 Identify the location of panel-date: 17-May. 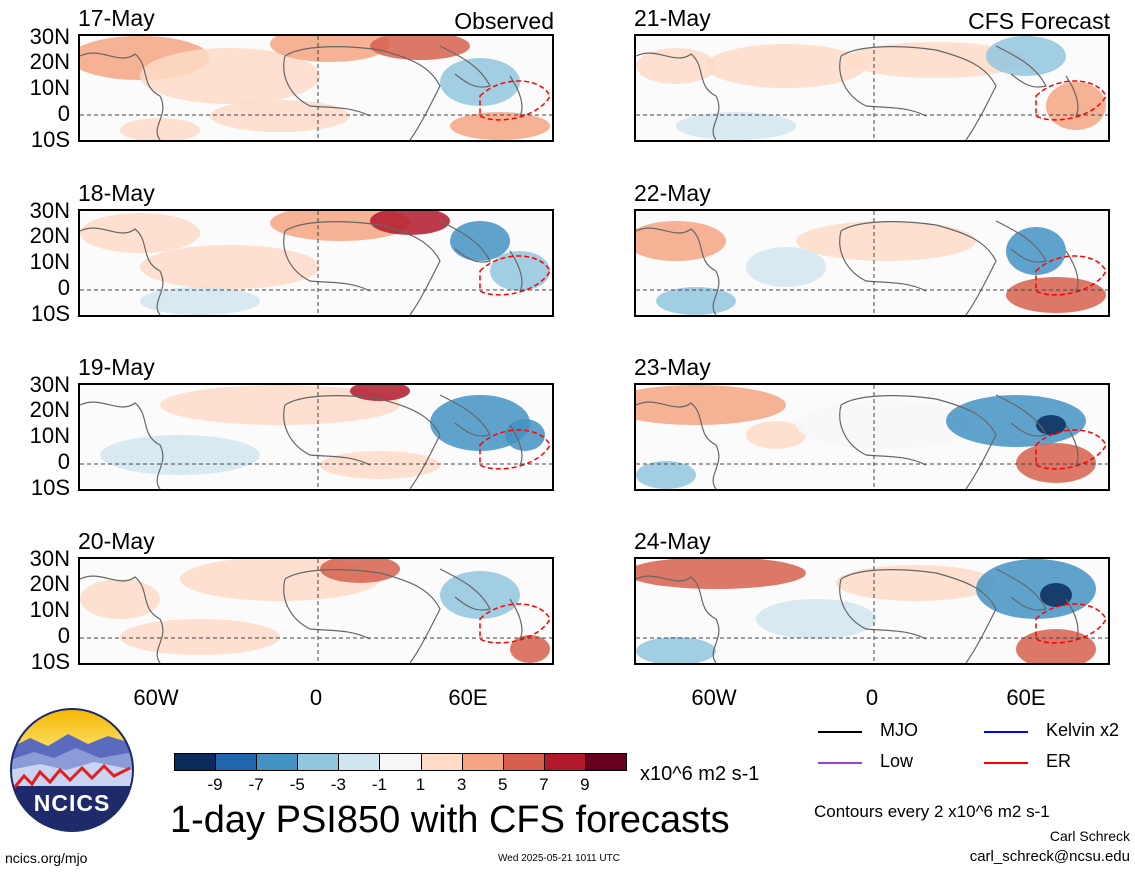
(116, 18).